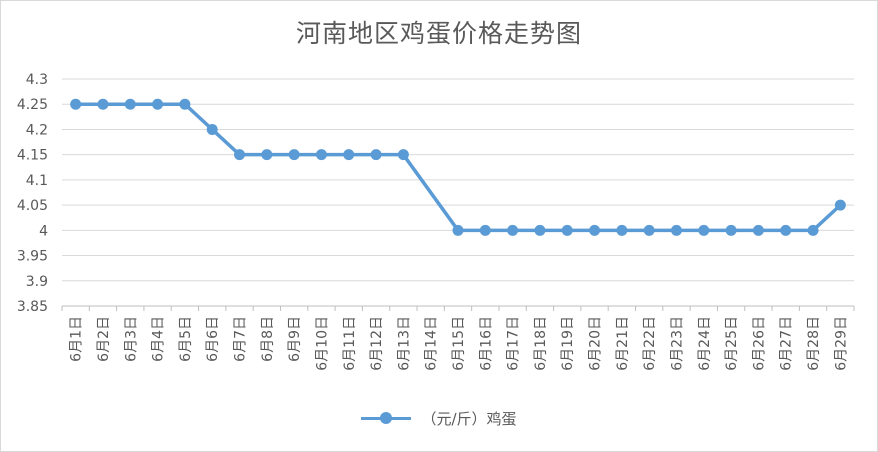 Image resolution: width=878 pixels, height=452 pixels. I want to click on x-tick-label: 6月22日, so click(650, 343).